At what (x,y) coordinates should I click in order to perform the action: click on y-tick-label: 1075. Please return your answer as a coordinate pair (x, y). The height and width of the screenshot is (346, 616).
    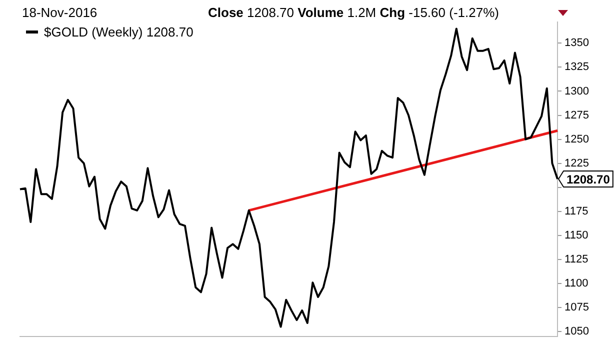
    Looking at the image, I should click on (577, 308).